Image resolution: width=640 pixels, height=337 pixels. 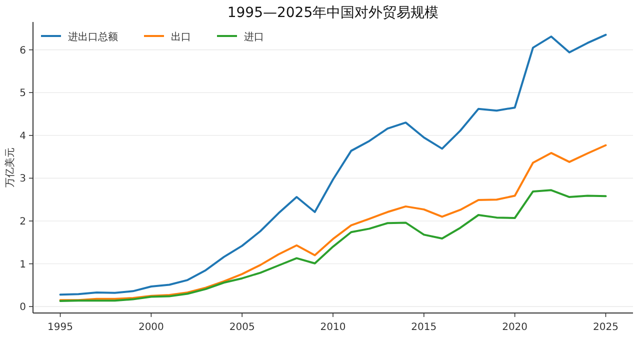 I want to click on x-tick-label: 2010, so click(x=333, y=327).